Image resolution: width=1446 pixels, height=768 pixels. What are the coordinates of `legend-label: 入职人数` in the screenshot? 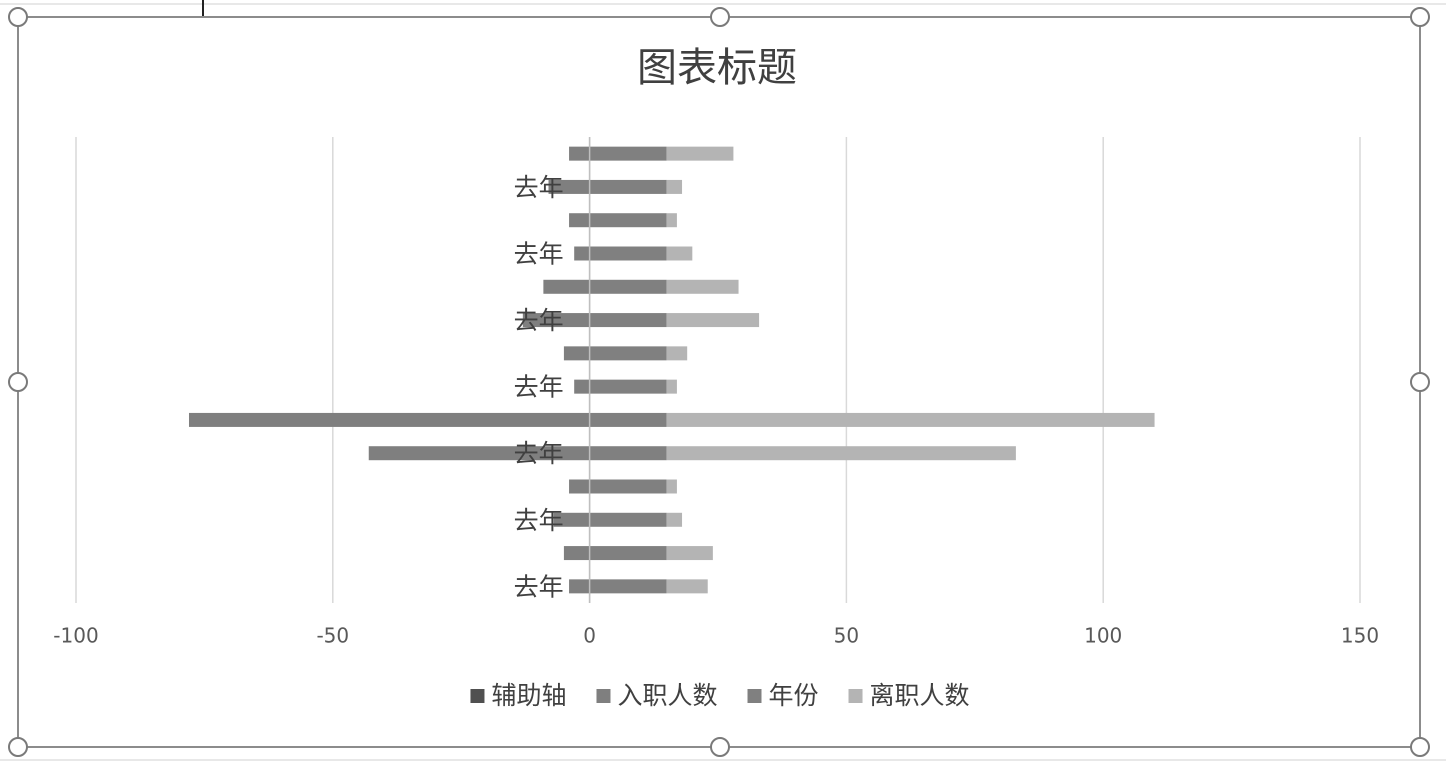 It's located at (667, 695).